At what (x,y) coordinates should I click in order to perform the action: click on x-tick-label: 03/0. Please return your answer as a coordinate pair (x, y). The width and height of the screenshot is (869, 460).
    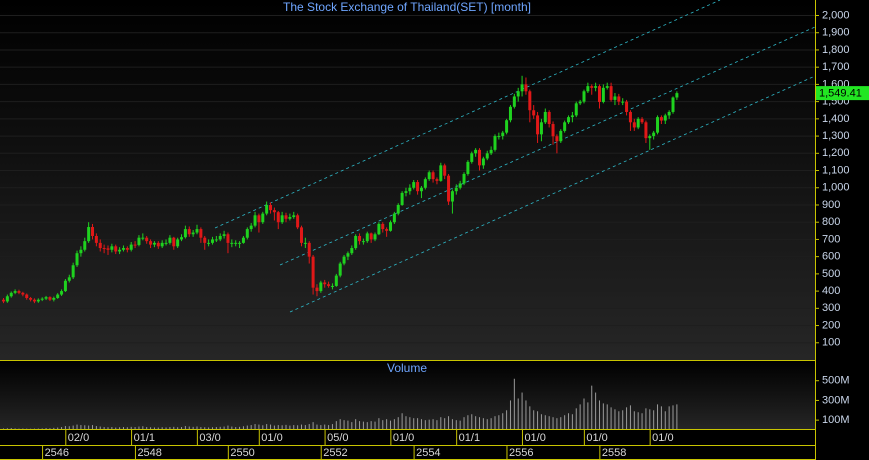
    Looking at the image, I should click on (209, 438).